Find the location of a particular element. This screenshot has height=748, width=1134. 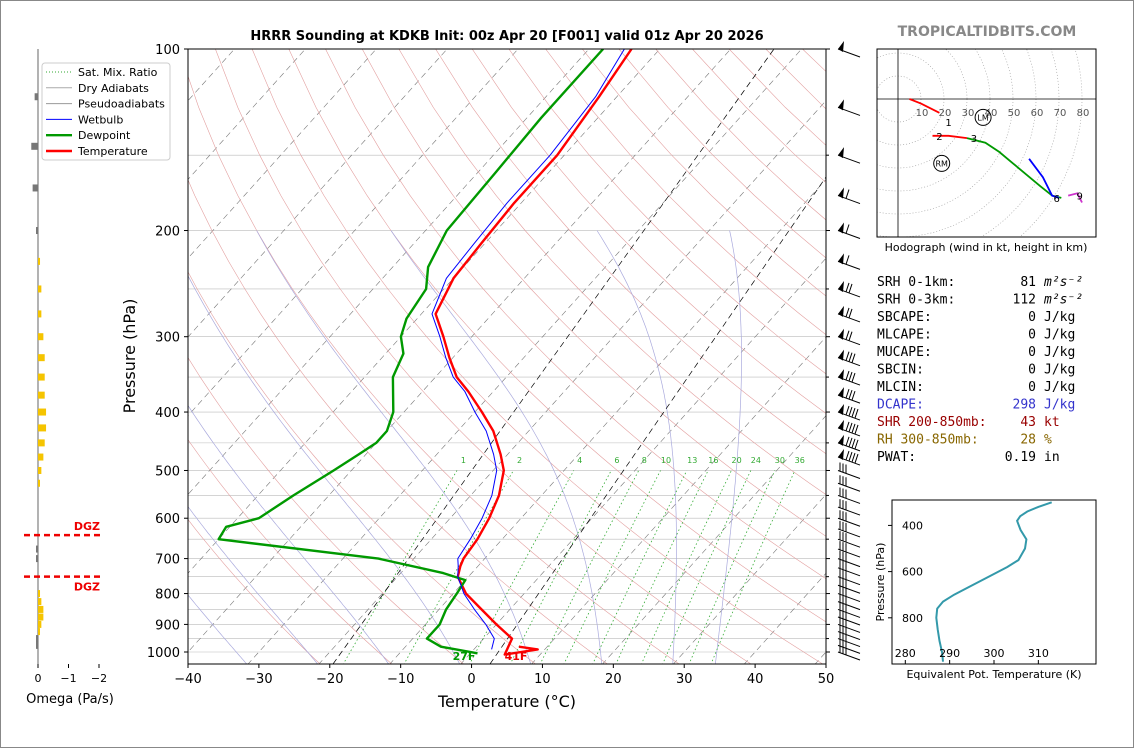

storm-motion-marker is located at coordinates (942, 163).